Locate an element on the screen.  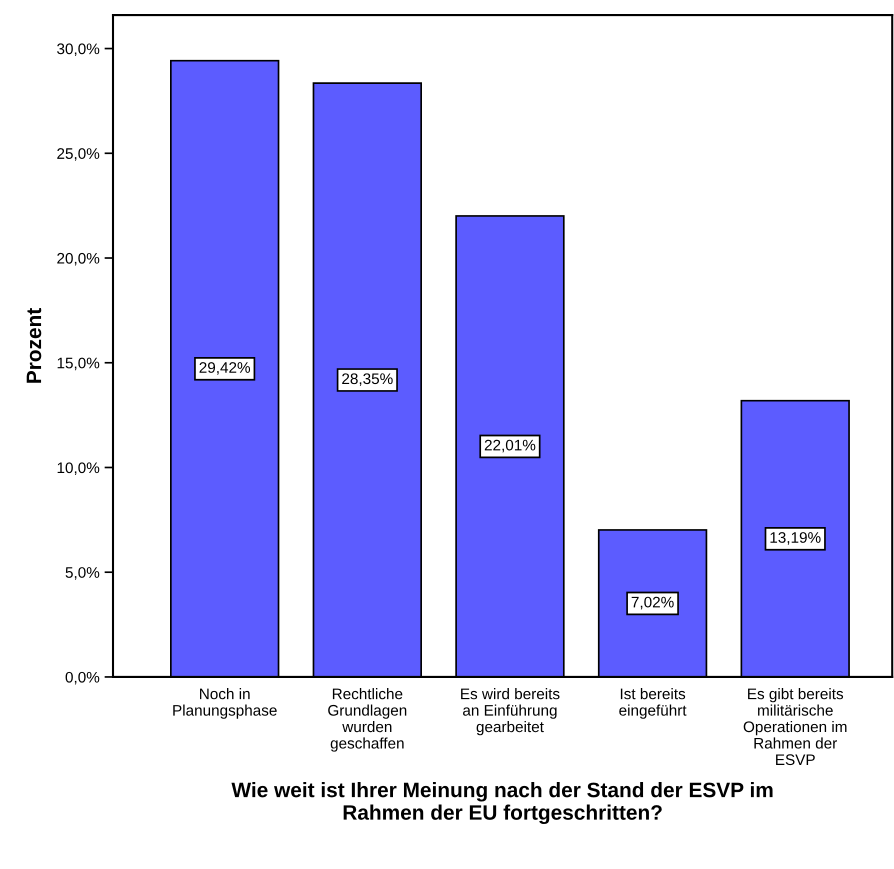
x-tick-label: Ist bereits eingeführt is located at coordinates (652, 703).